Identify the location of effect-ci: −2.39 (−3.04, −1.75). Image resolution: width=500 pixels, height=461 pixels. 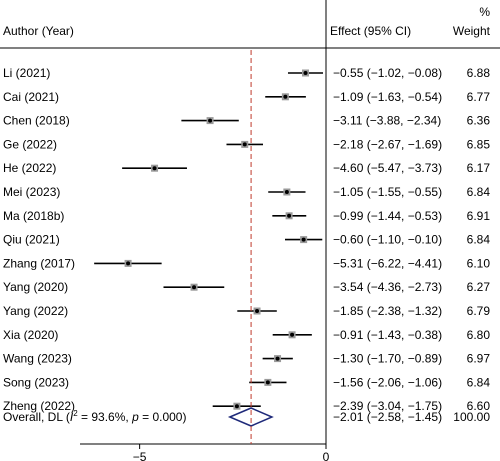
(387, 406).